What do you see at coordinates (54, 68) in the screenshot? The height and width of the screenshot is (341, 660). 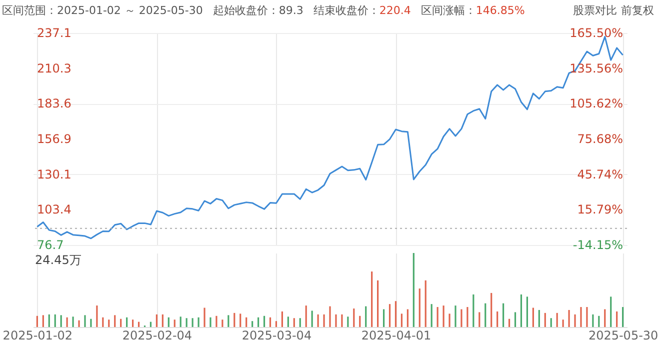 I see `y-tick-label: 210.3` at bounding box center [54, 68].